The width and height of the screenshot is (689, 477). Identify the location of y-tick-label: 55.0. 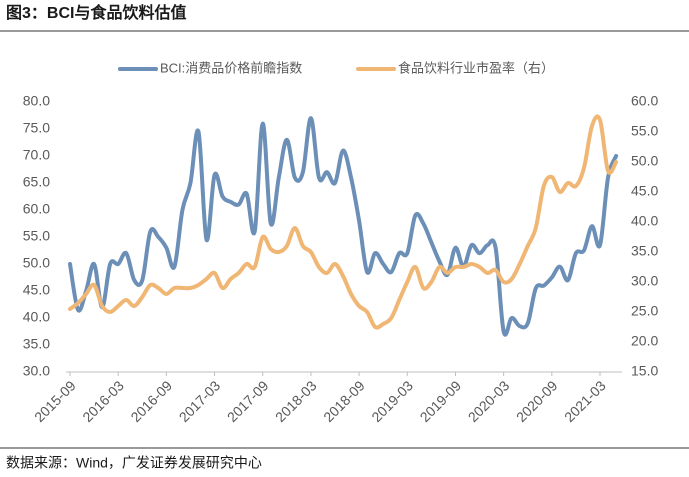
(36, 236).